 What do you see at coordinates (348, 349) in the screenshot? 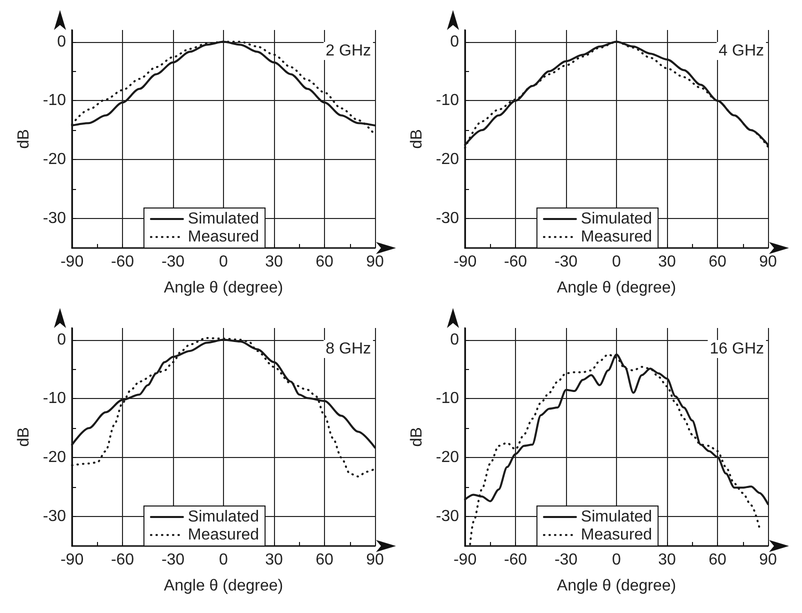
I see `annotation: 8 GHz` at bounding box center [348, 349].